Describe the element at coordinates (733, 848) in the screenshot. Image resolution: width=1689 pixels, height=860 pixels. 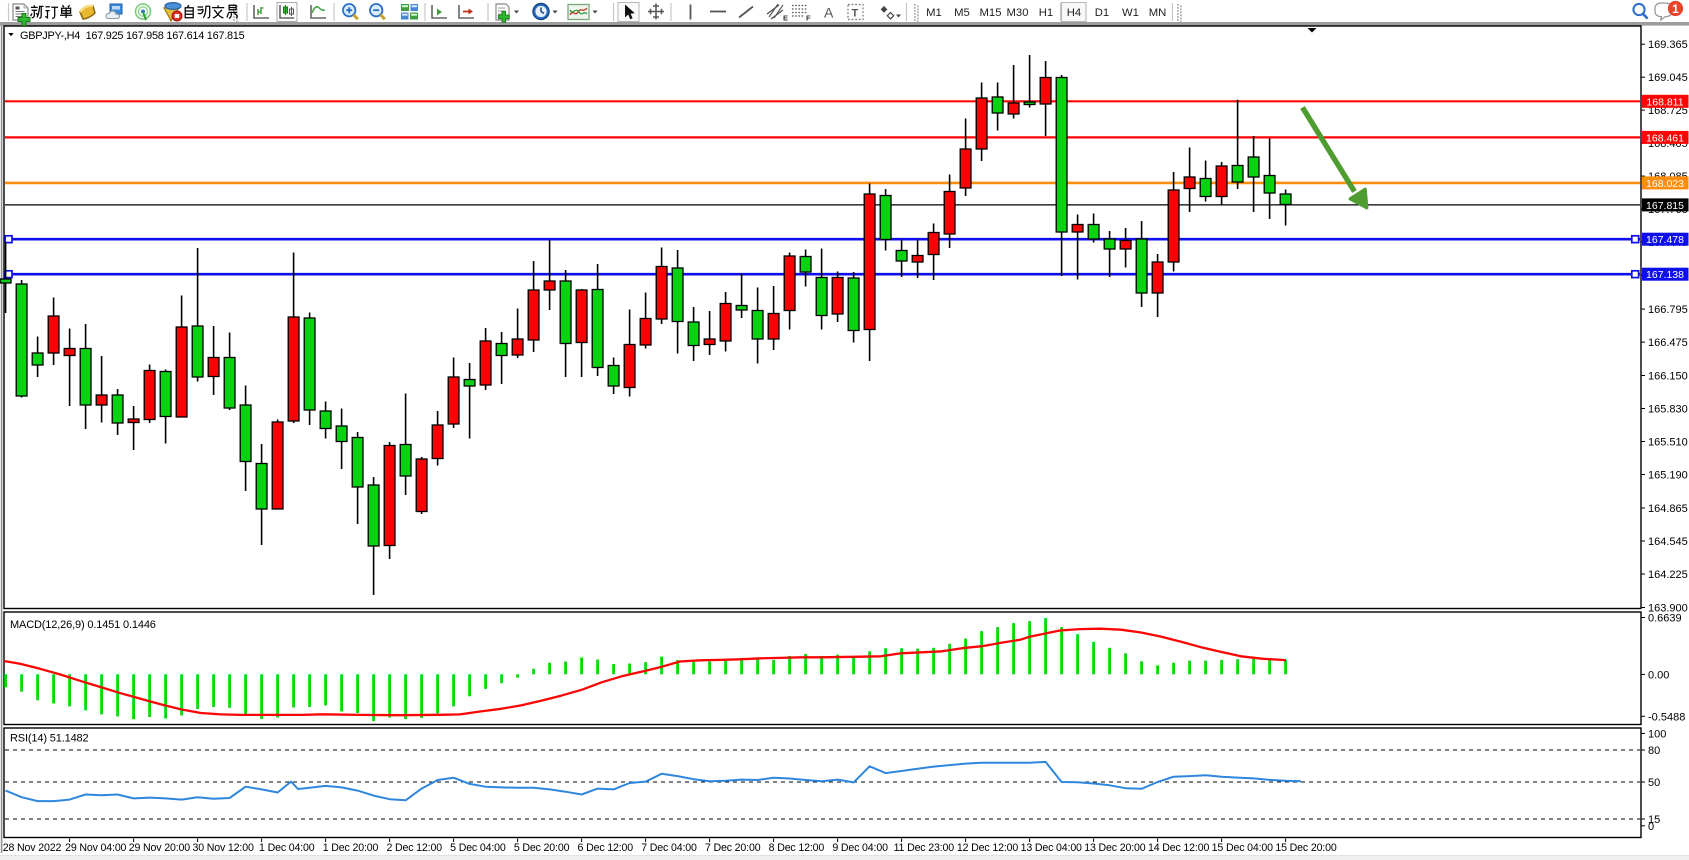
I see `svg-text: 7 Dec 20:00` at that location.